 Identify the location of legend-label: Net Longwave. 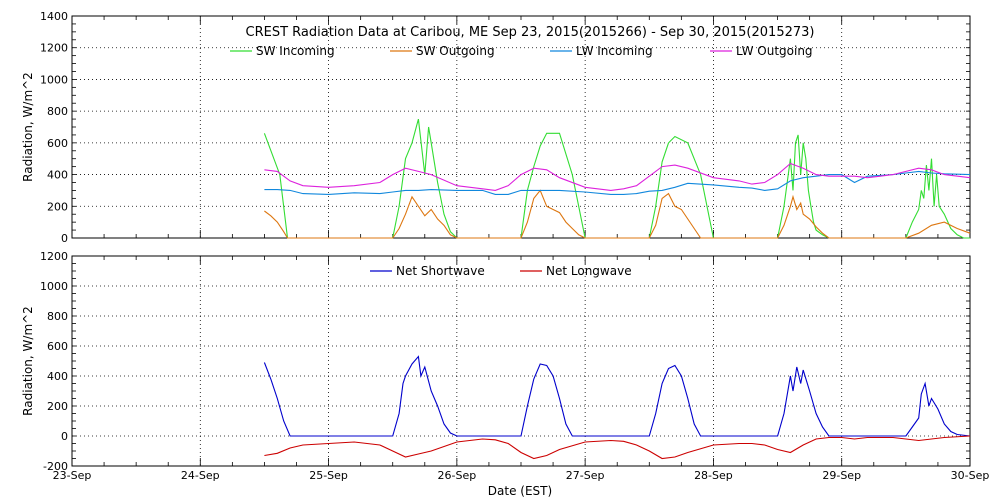
(589, 271).